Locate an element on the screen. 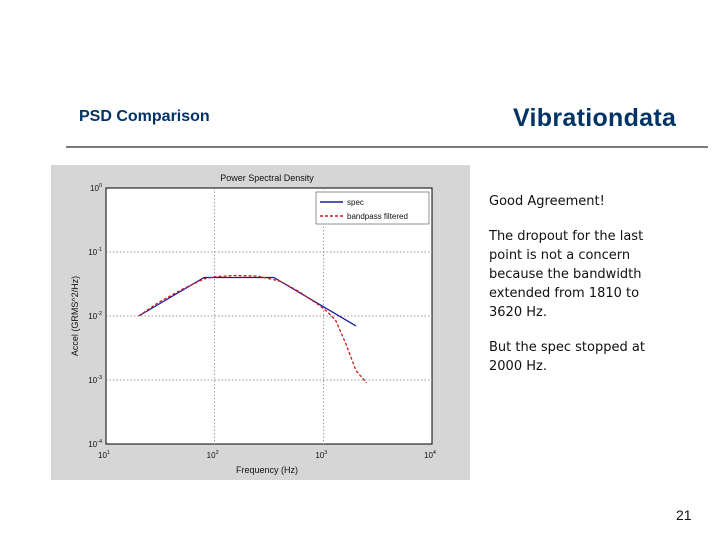 The height and width of the screenshot is (540, 720). legend: spec bandpass filtered is located at coordinates (372, 208).